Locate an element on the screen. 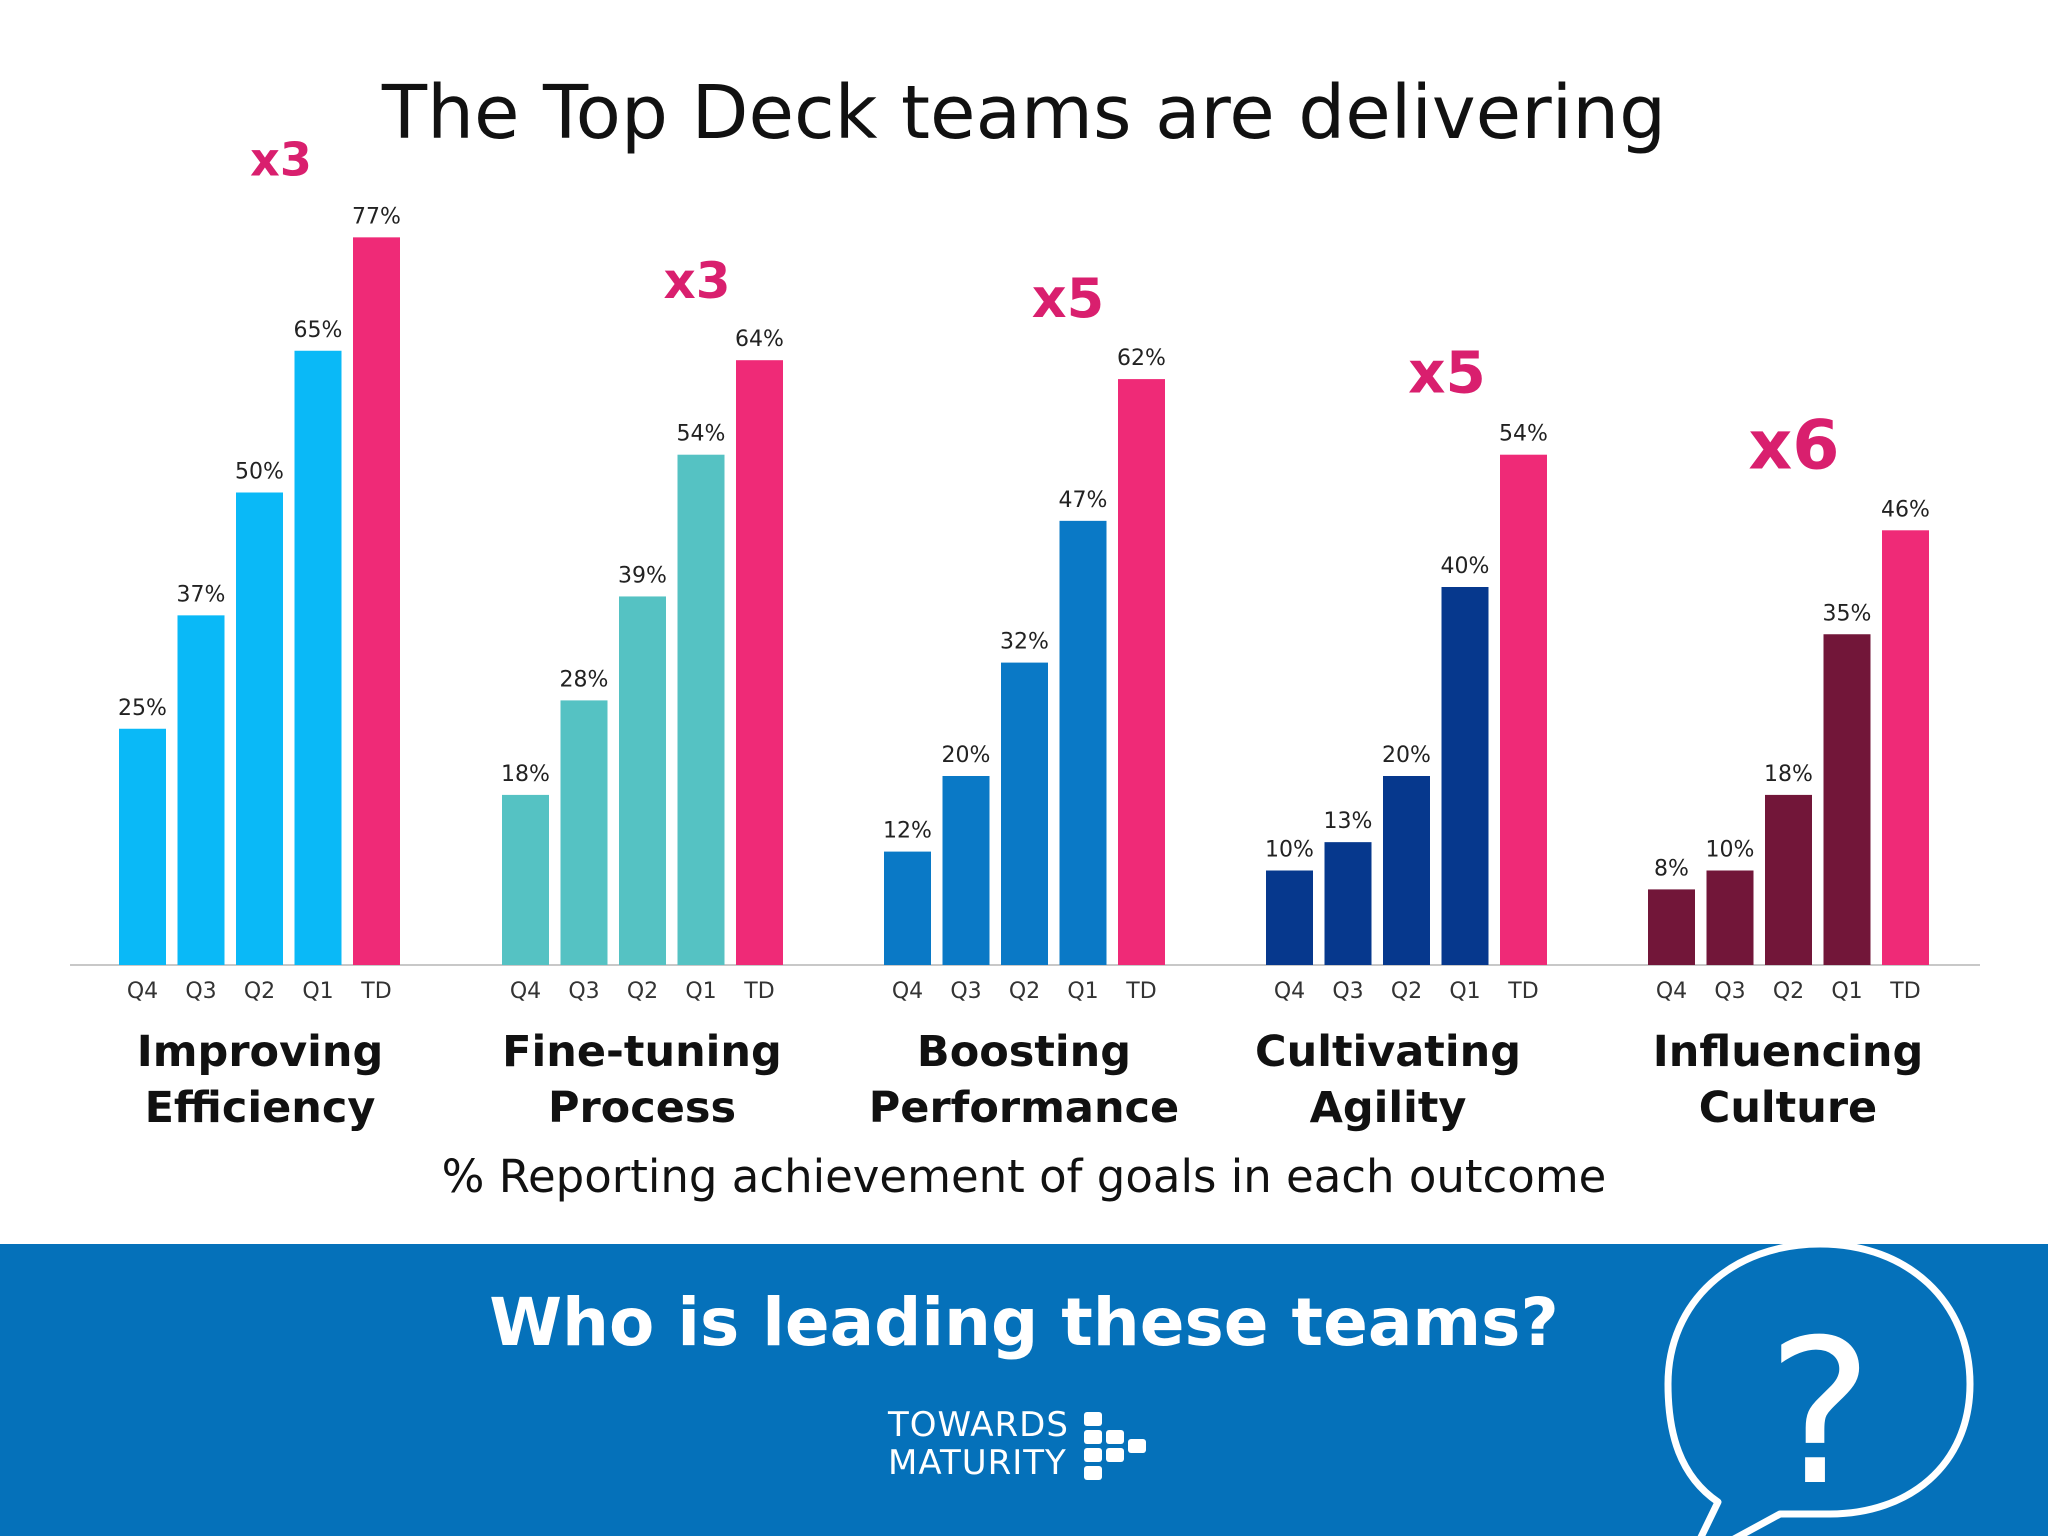 This screenshot has width=2048, height=1536. data-label: 40% is located at coordinates (1465, 566).